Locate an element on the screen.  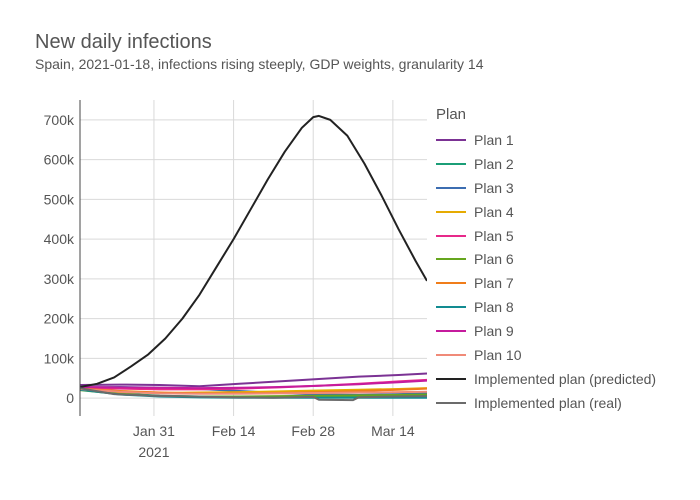
legend-label: Plan 8 is located at coordinates (494, 307).